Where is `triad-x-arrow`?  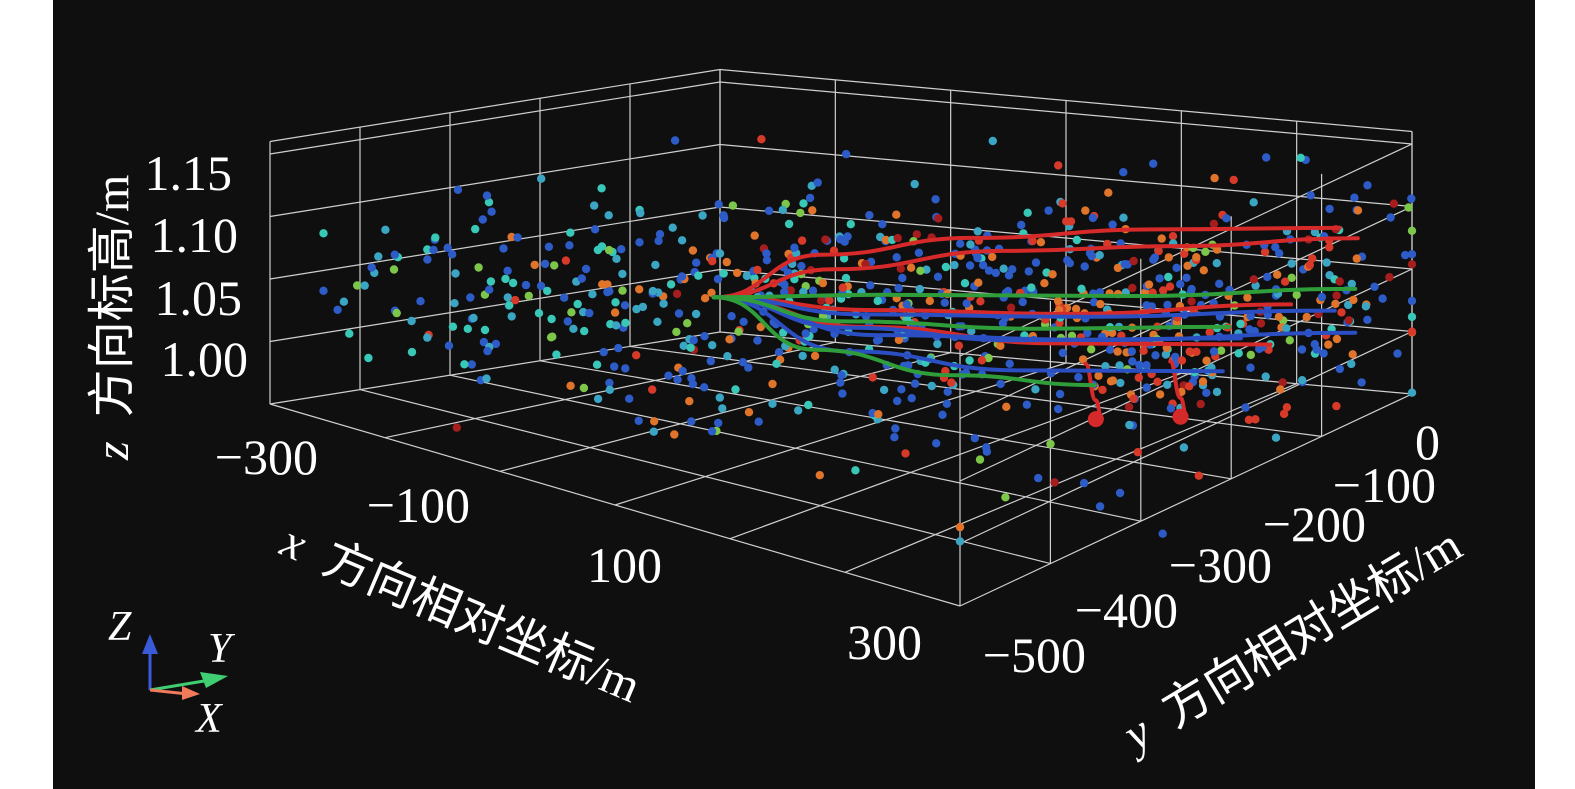 triad-x-arrow is located at coordinates (169, 692).